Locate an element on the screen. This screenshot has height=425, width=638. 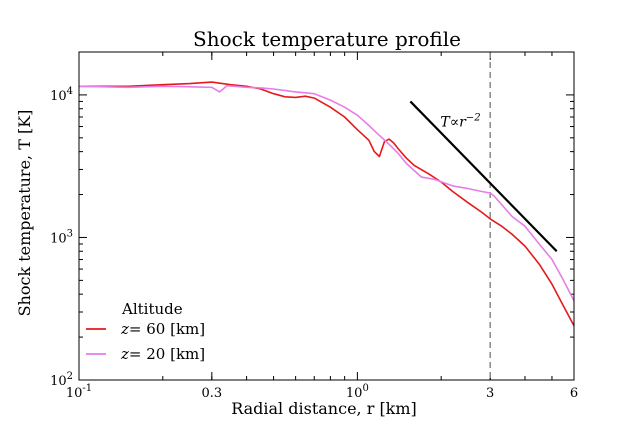
power-law-label: T∝r−2 is located at coordinates (460, 121).